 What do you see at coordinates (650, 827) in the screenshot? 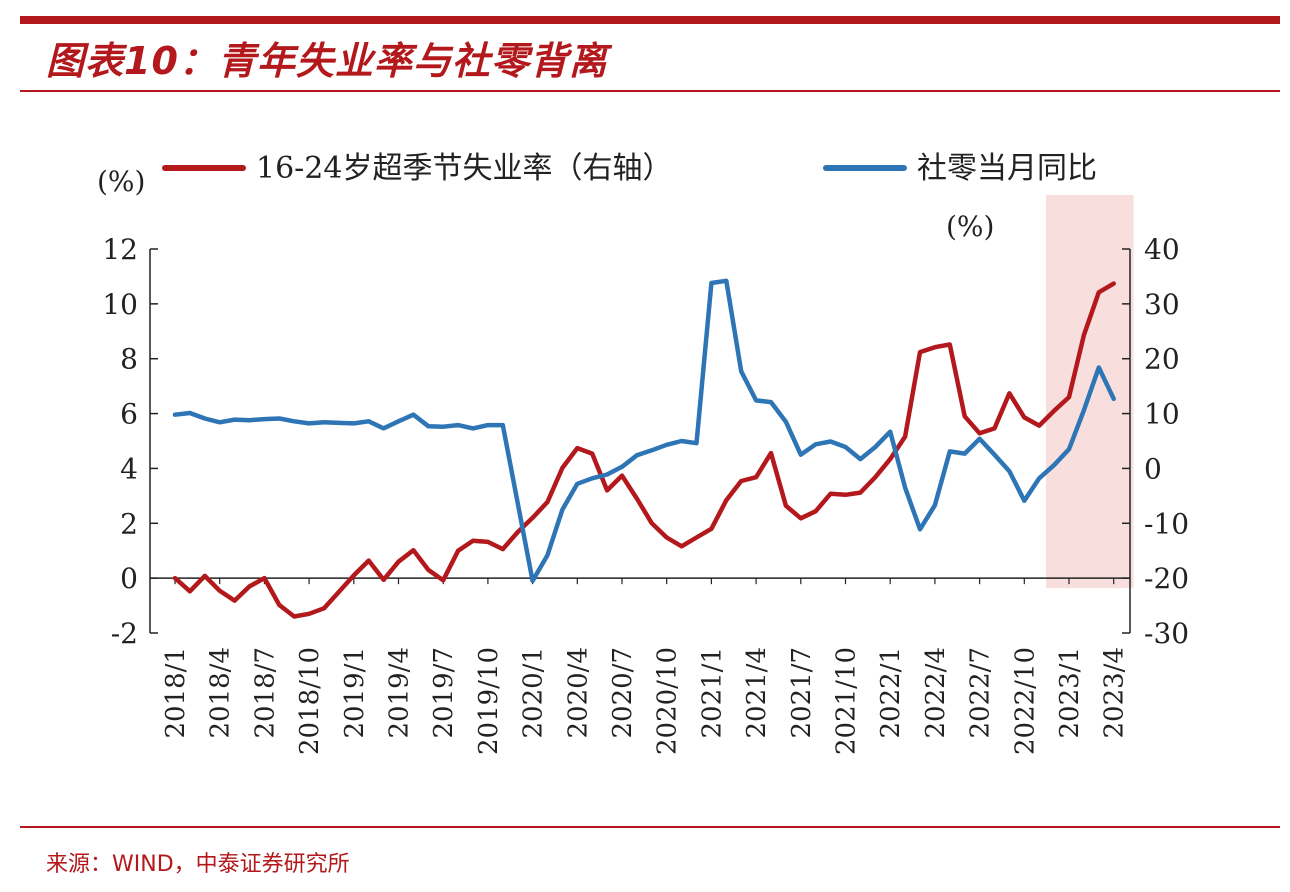
I see `source-rule` at bounding box center [650, 827].